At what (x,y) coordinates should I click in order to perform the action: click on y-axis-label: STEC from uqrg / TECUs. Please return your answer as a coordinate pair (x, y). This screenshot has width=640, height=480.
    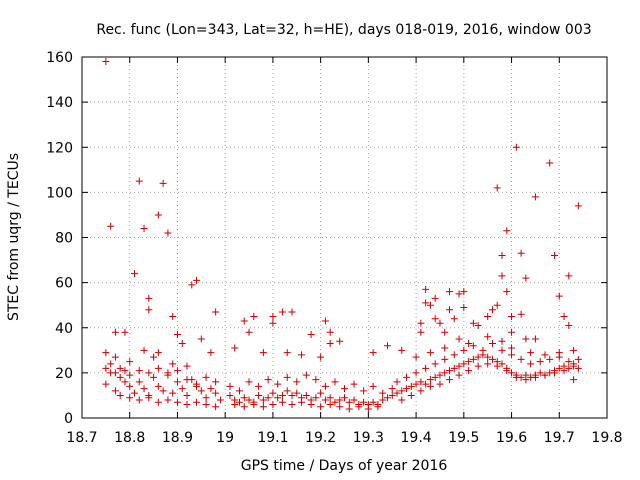
    Looking at the image, I should click on (14, 237).